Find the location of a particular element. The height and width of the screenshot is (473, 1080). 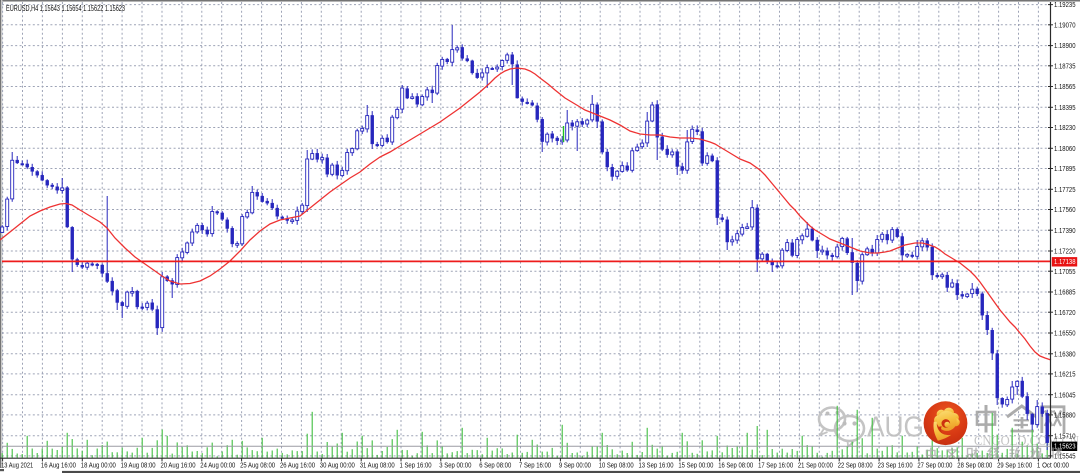

svg-text: 21 Sep 00:00 is located at coordinates (815, 464).